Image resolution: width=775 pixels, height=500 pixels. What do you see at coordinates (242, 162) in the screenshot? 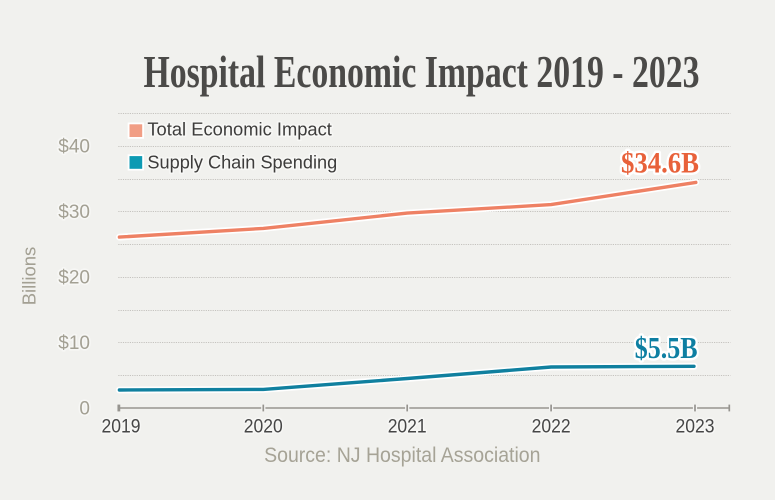
I see `svg-text: Supply Chain Spending` at bounding box center [242, 162].